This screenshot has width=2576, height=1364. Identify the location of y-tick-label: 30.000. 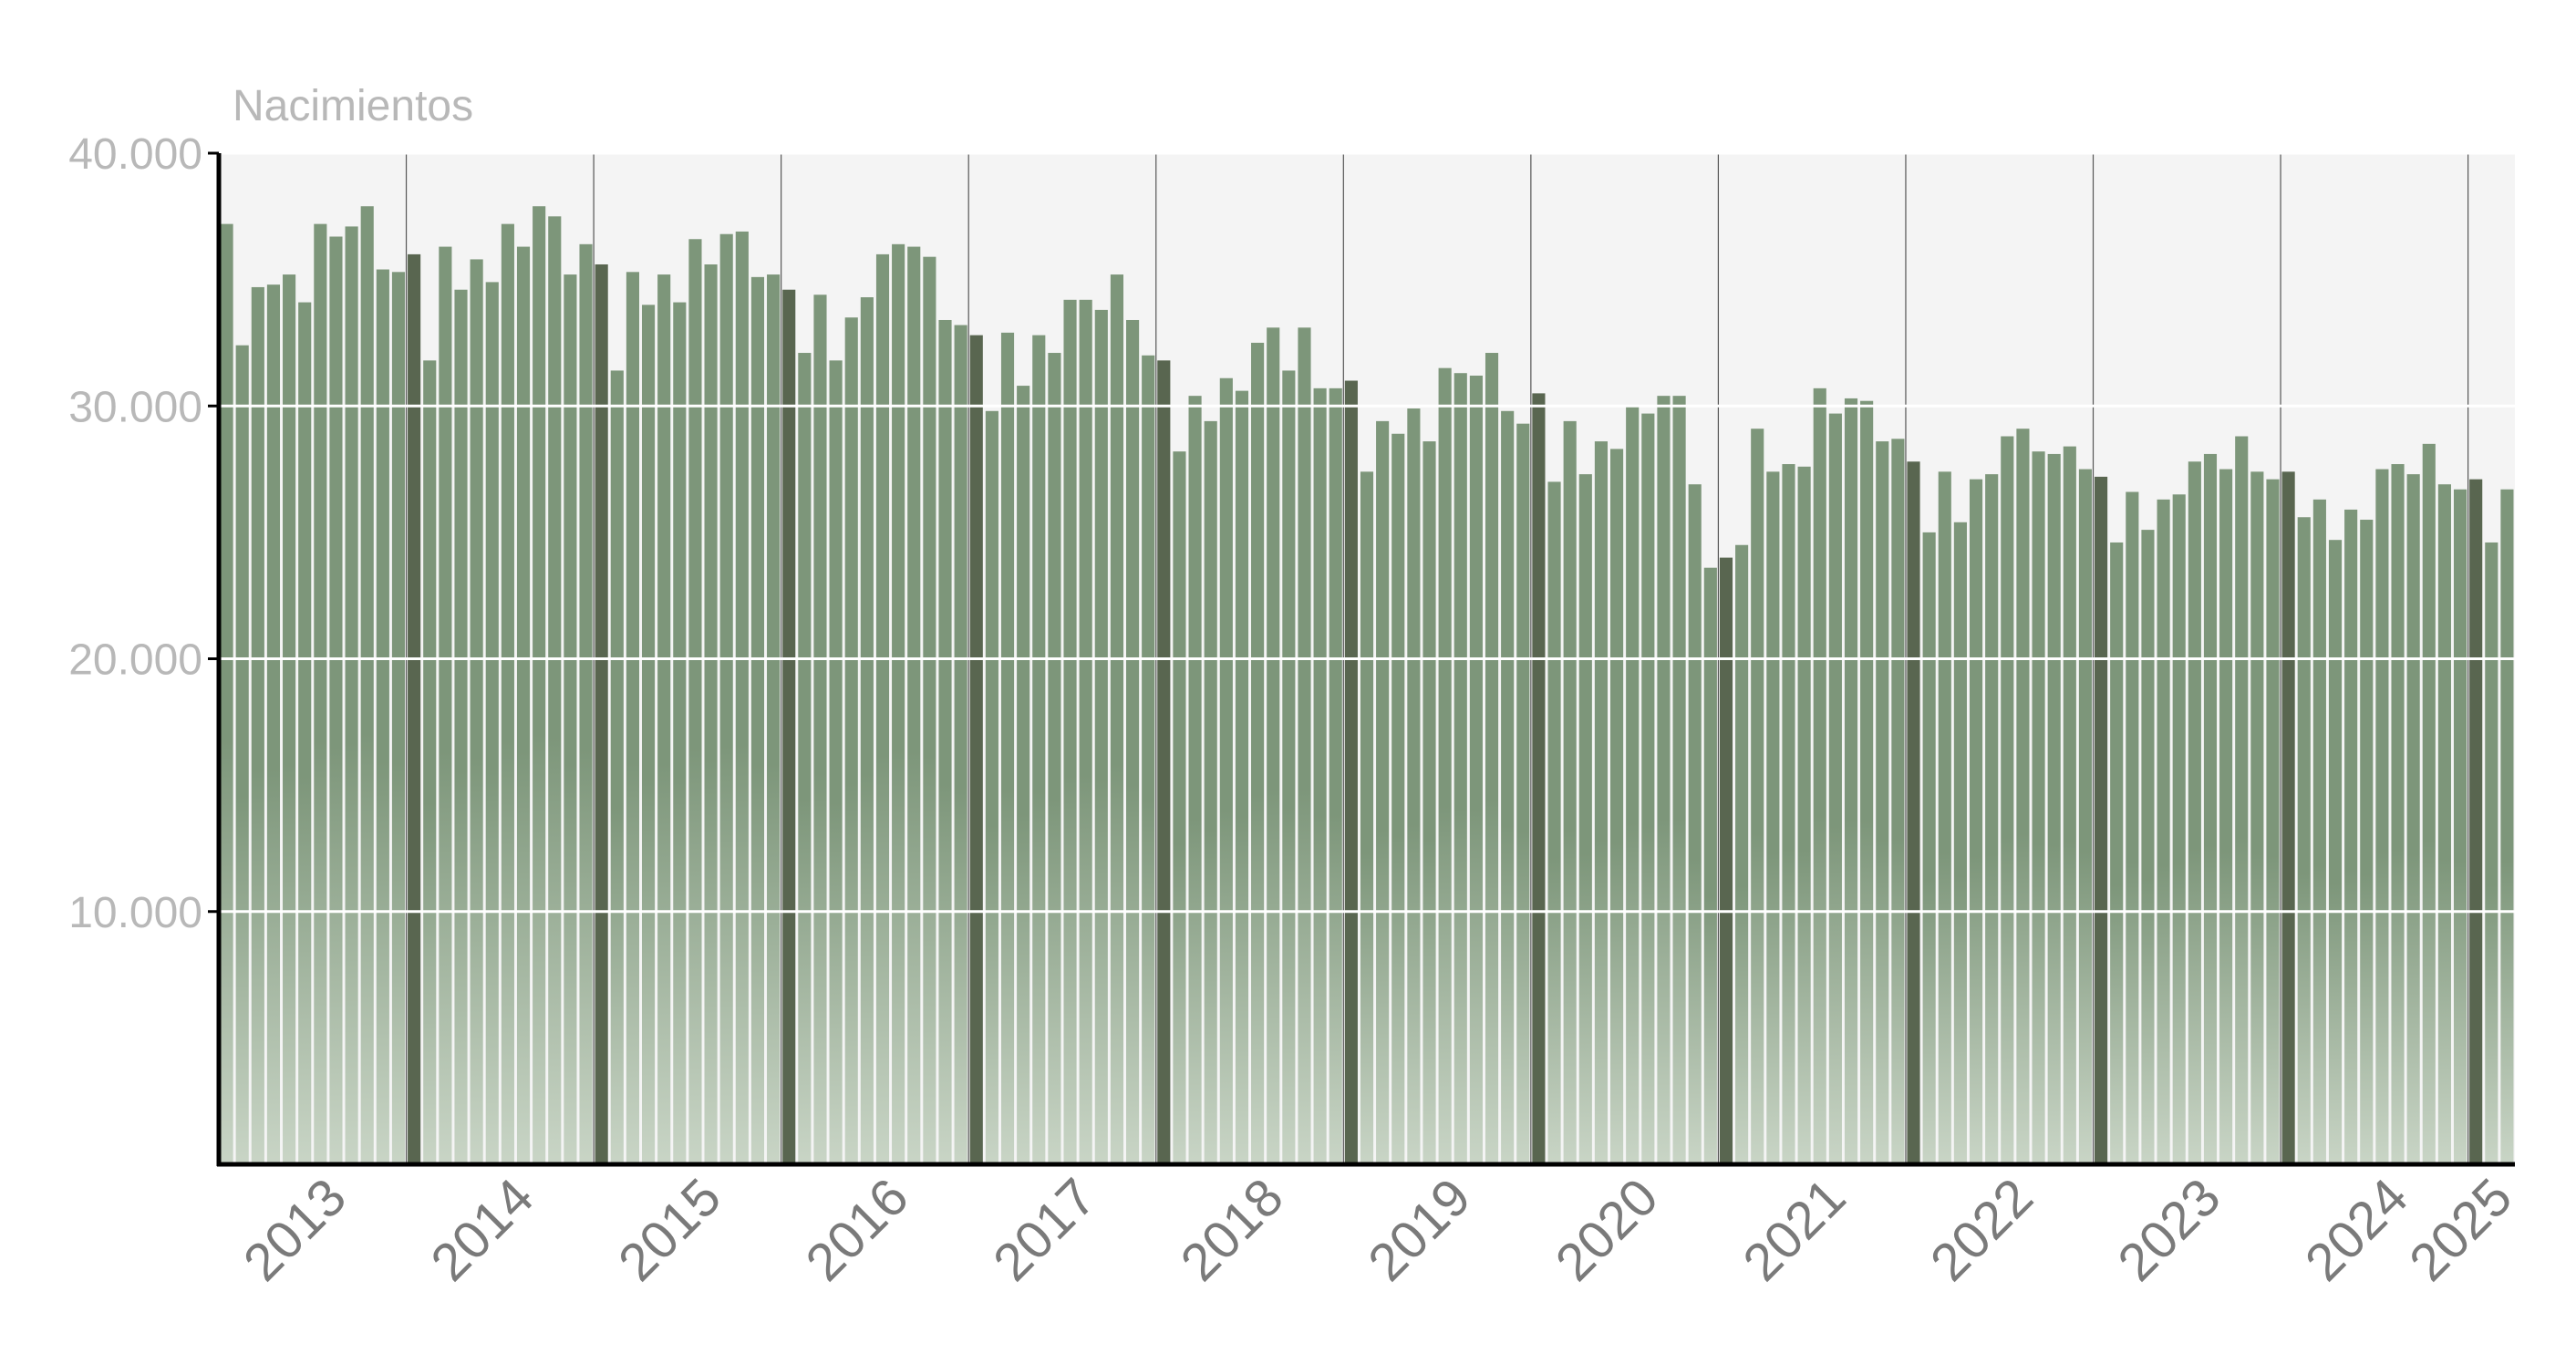
(135, 407).